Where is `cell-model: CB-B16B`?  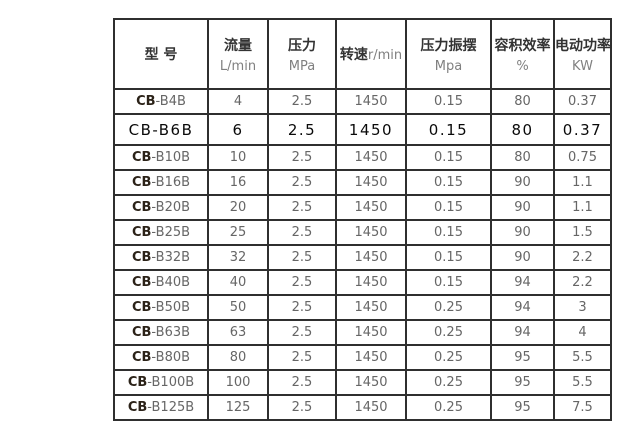 cell-model: CB-B16B is located at coordinates (161, 182).